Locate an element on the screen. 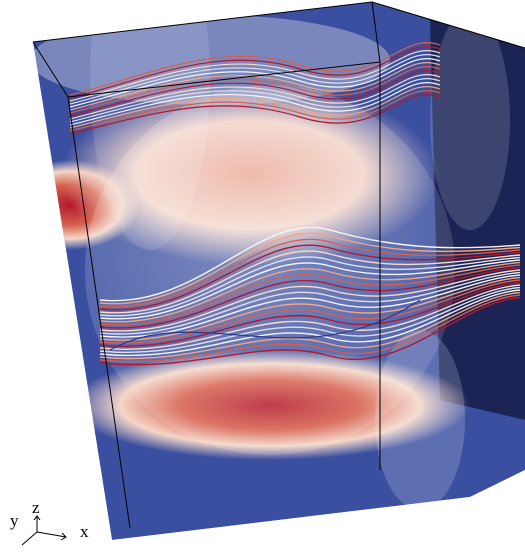 This screenshot has height=554, width=525. axes-triad: y z x is located at coordinates (49, 522).